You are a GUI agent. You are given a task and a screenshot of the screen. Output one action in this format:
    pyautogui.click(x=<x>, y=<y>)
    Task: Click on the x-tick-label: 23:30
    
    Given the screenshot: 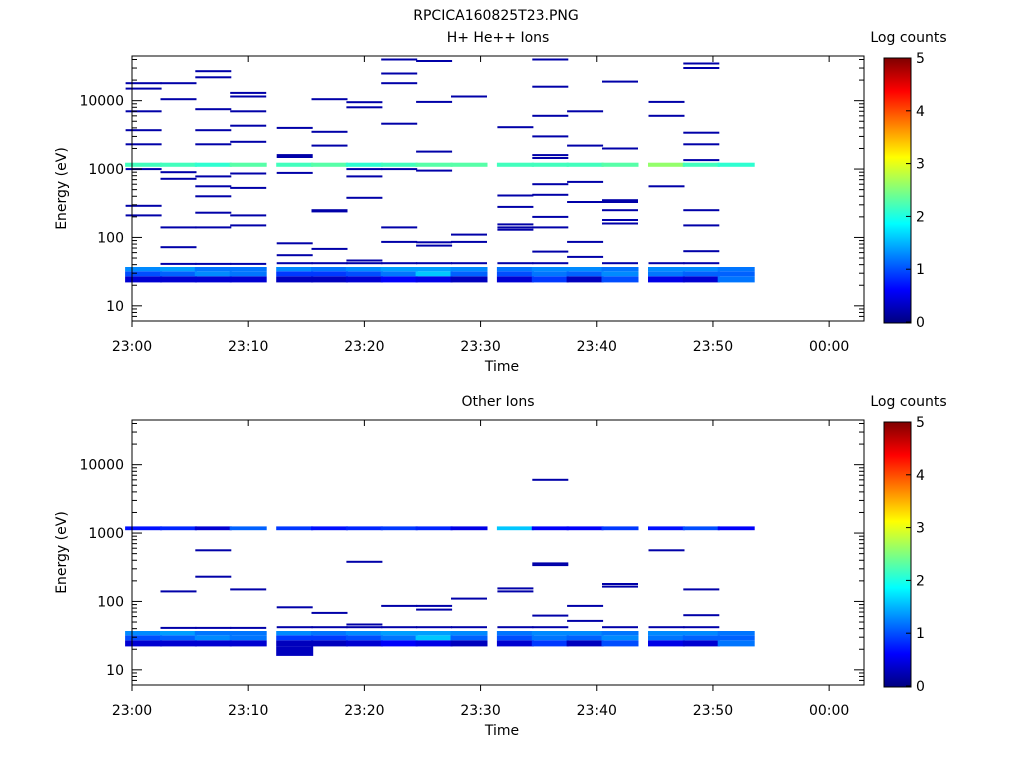 What is the action you would take?
    pyautogui.click(x=480, y=711)
    